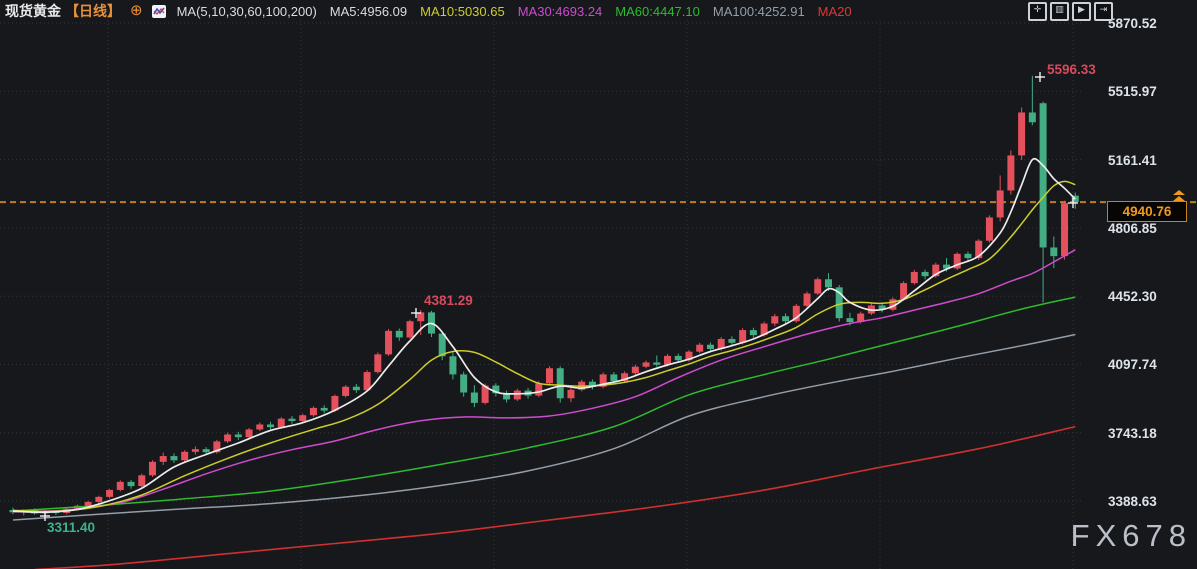  Describe the element at coordinates (1132, 23) in the screenshot. I see `y-axis-tick: 5870.52` at that location.